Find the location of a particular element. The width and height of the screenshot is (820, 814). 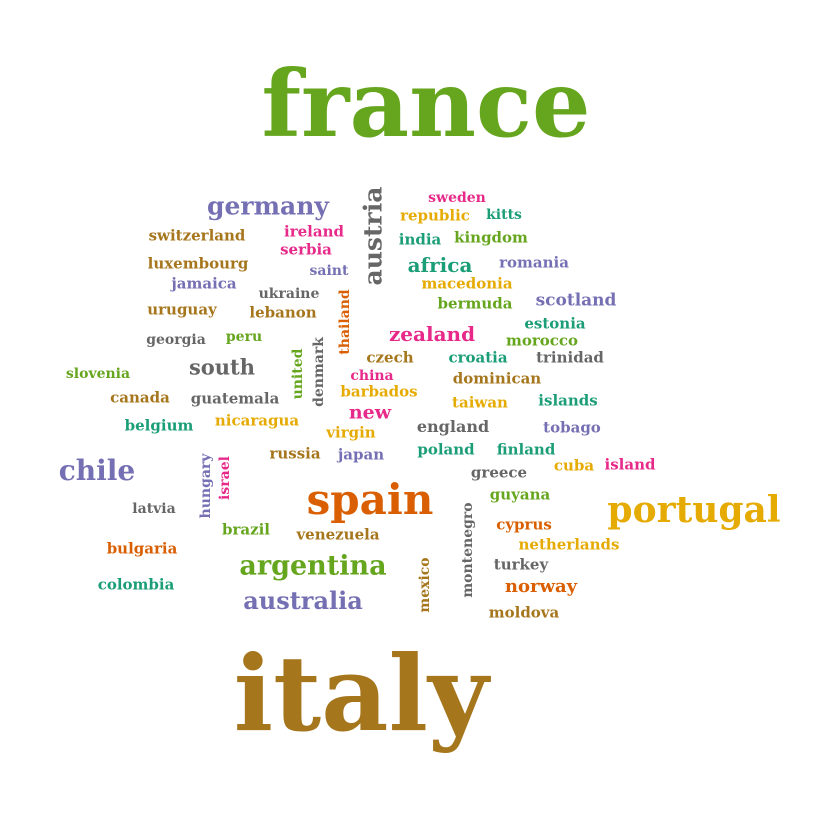

word-trinidad: trinidad is located at coordinates (570, 357).